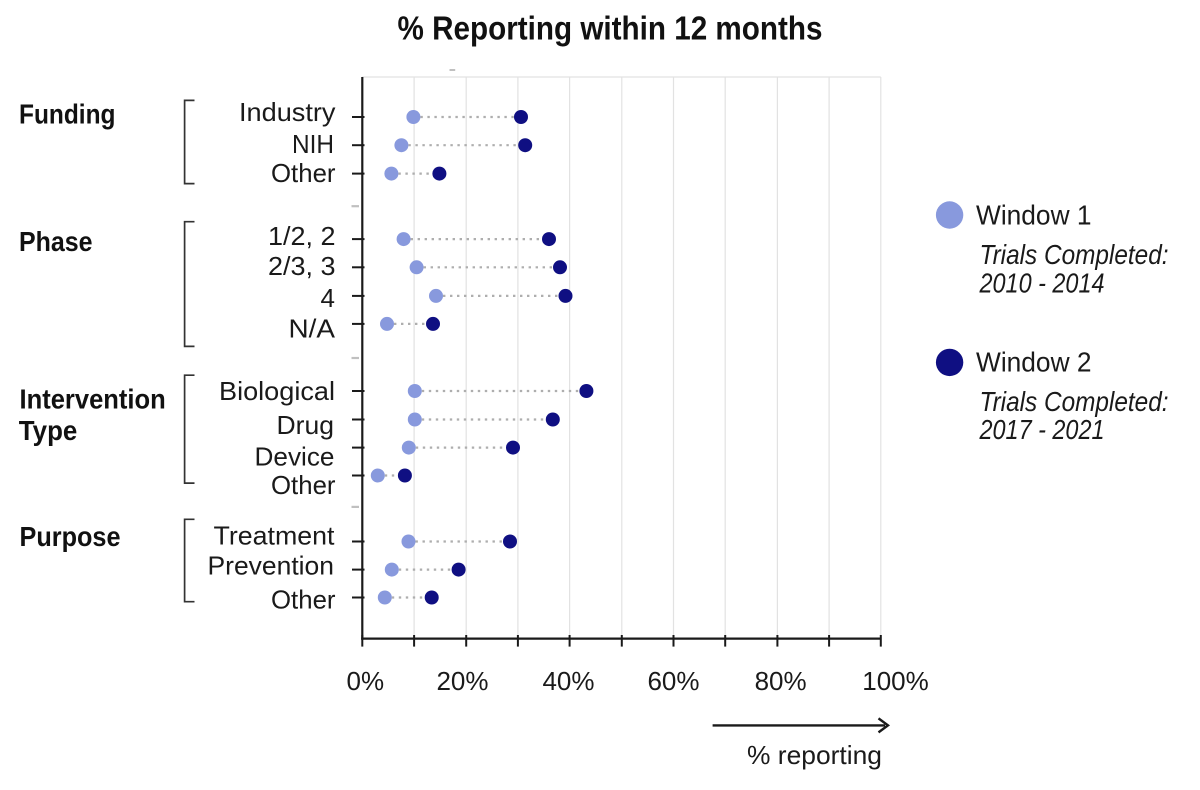 Image resolution: width=1200 pixels, height=790 pixels. I want to click on svg-text: 60%, so click(673, 681).